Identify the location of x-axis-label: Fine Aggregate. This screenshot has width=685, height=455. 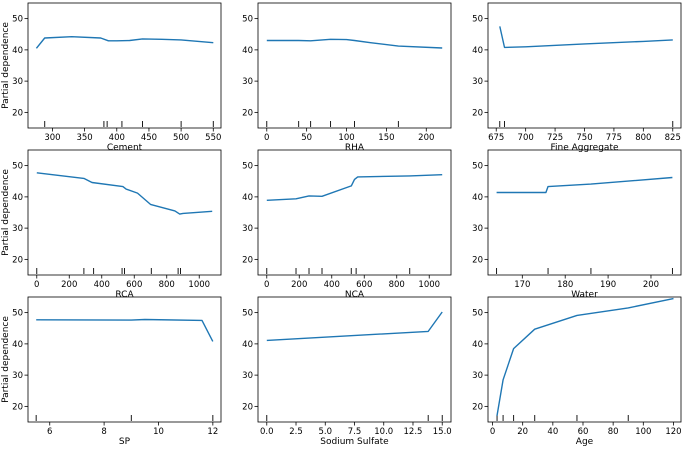
(584, 148).